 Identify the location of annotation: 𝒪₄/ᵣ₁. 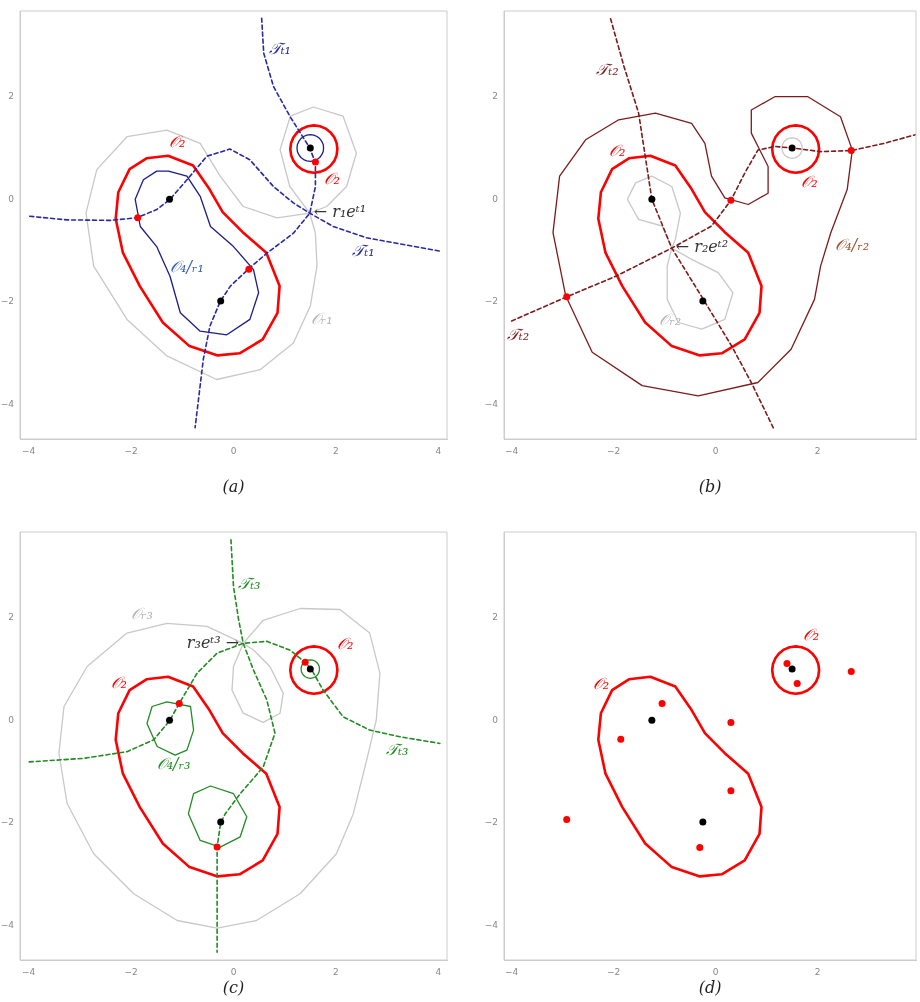
(187, 267).